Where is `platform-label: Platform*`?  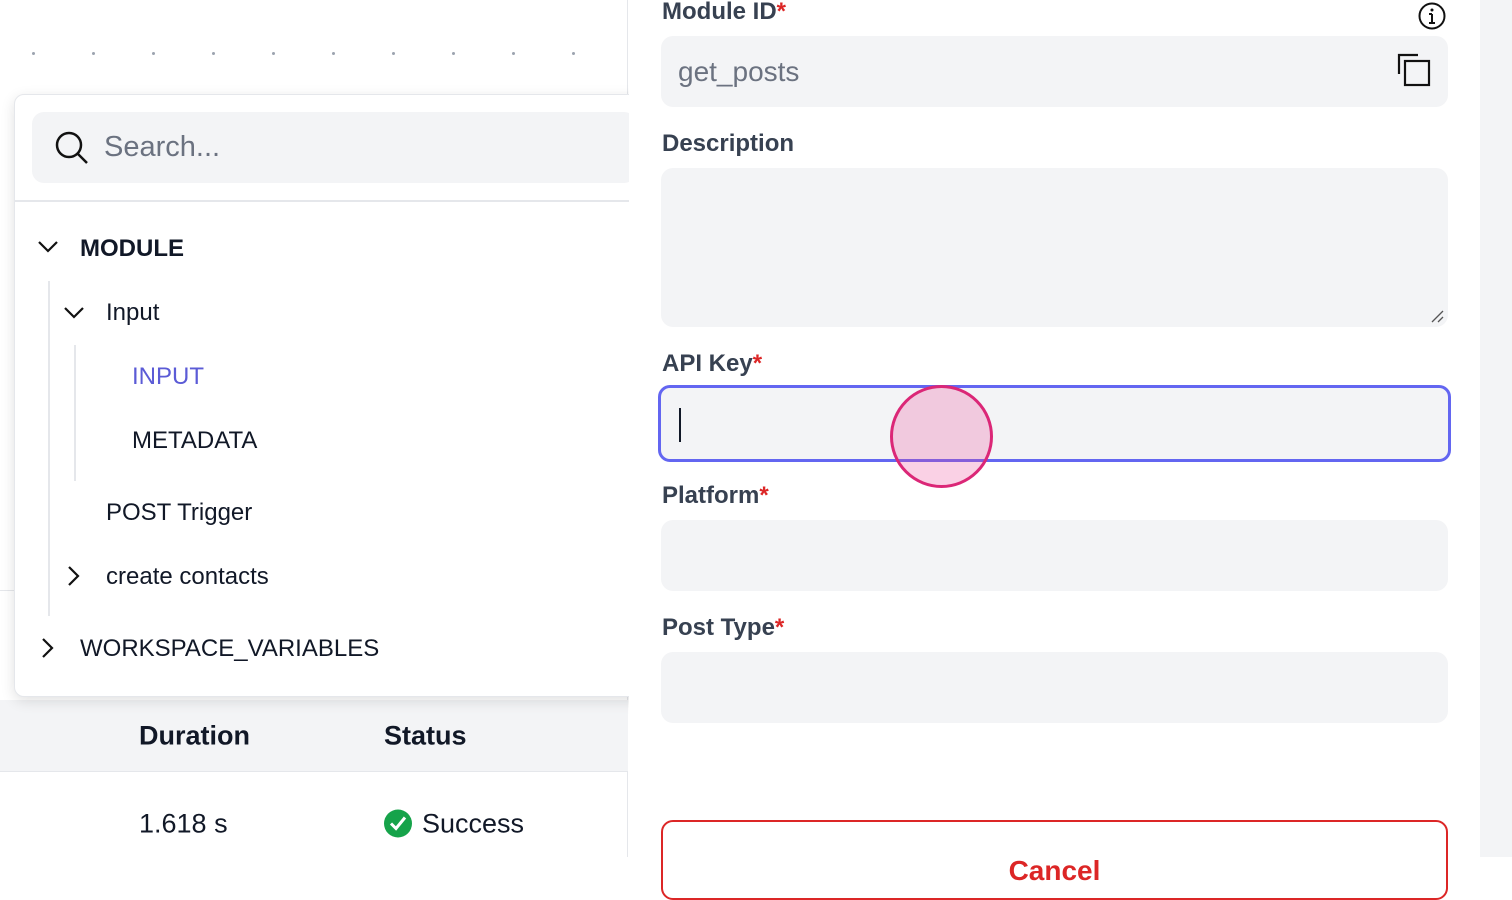
platform-label: Platform* is located at coordinates (715, 495).